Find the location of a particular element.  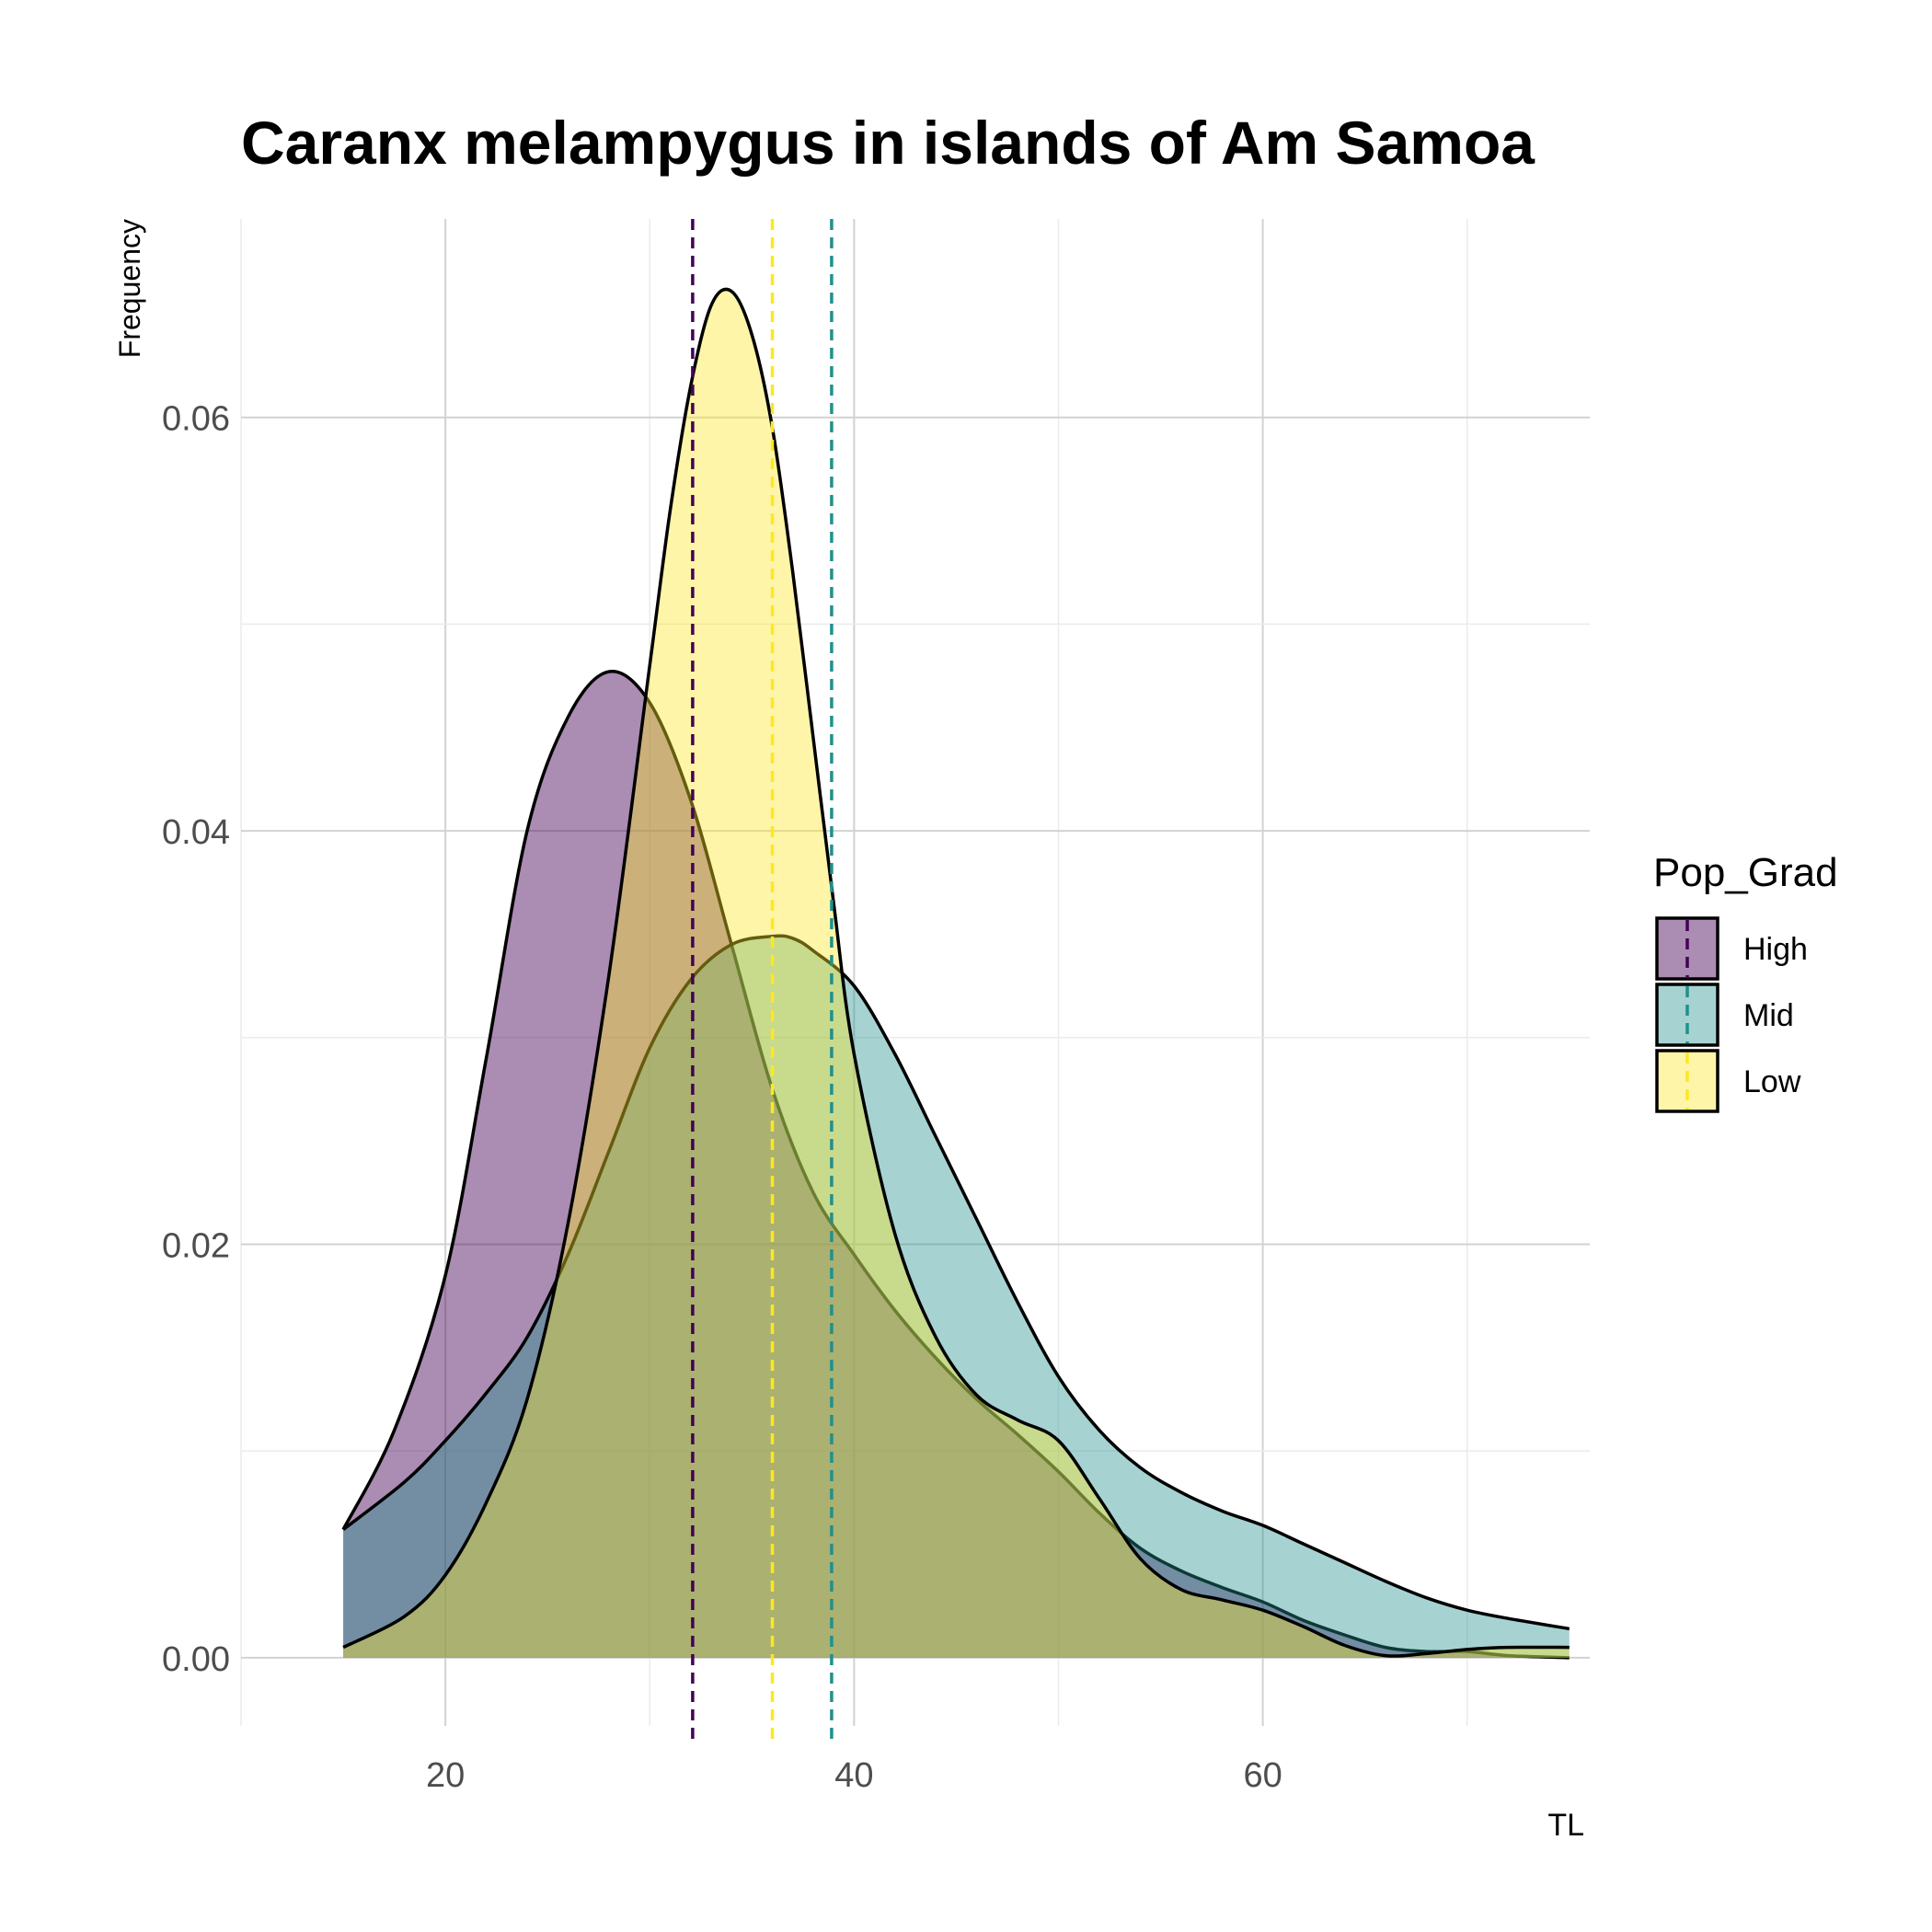

legend-label-high: High is located at coordinates (1775, 949).